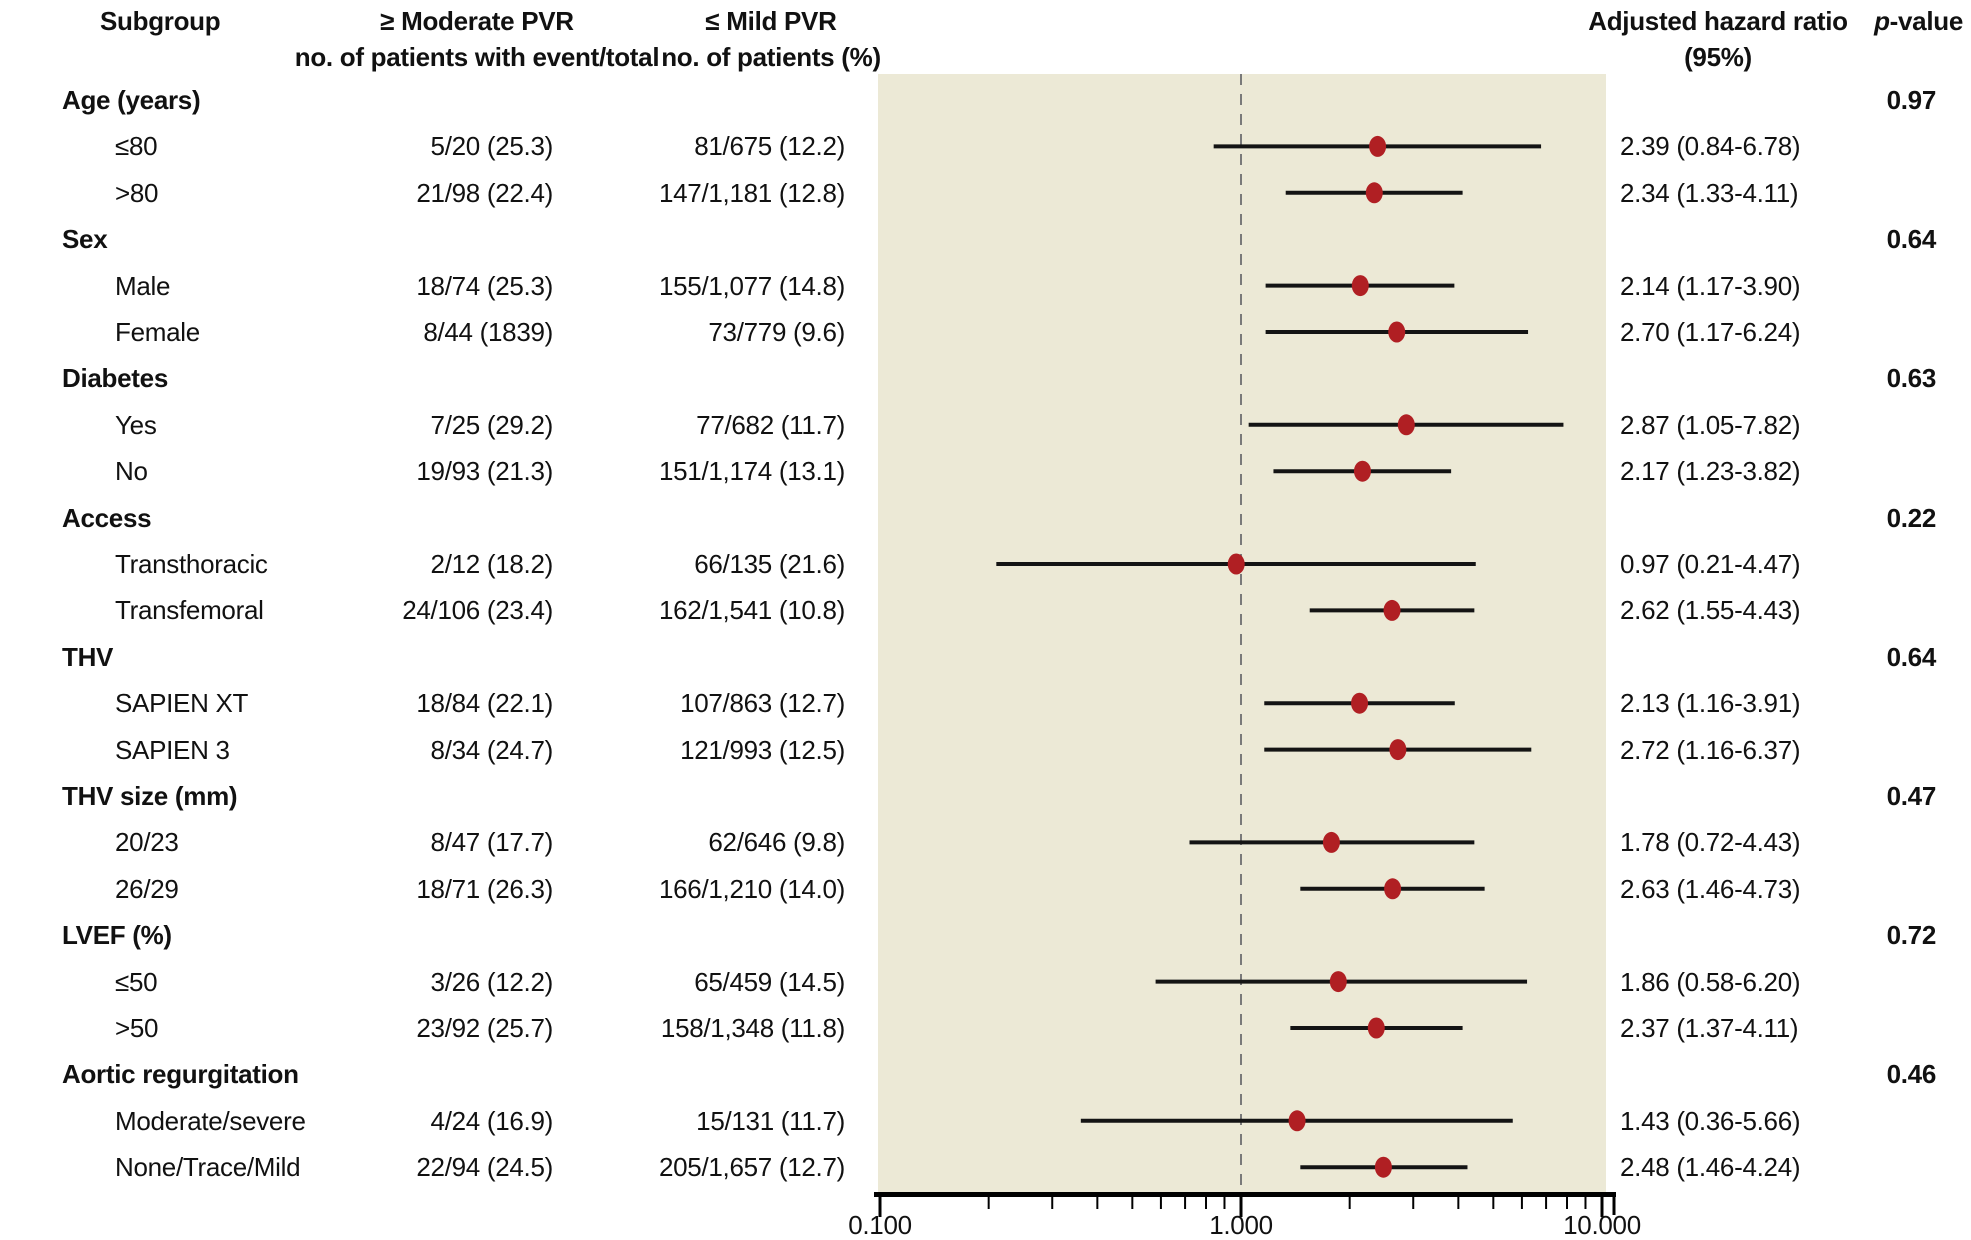  What do you see at coordinates (150, 796) in the screenshot?
I see `section-label: THV size (mm)` at bounding box center [150, 796].